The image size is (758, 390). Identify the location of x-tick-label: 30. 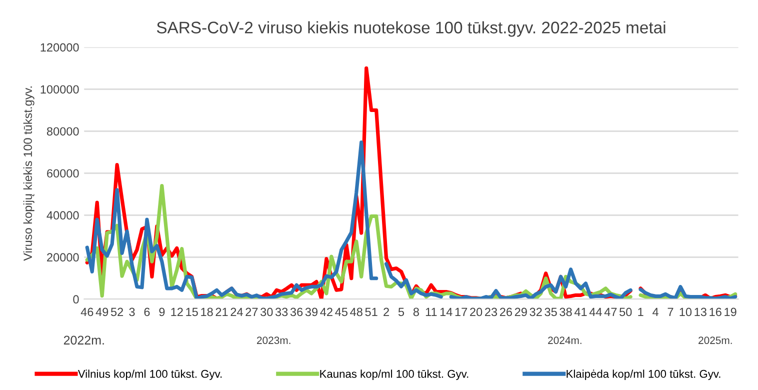
(266, 312).